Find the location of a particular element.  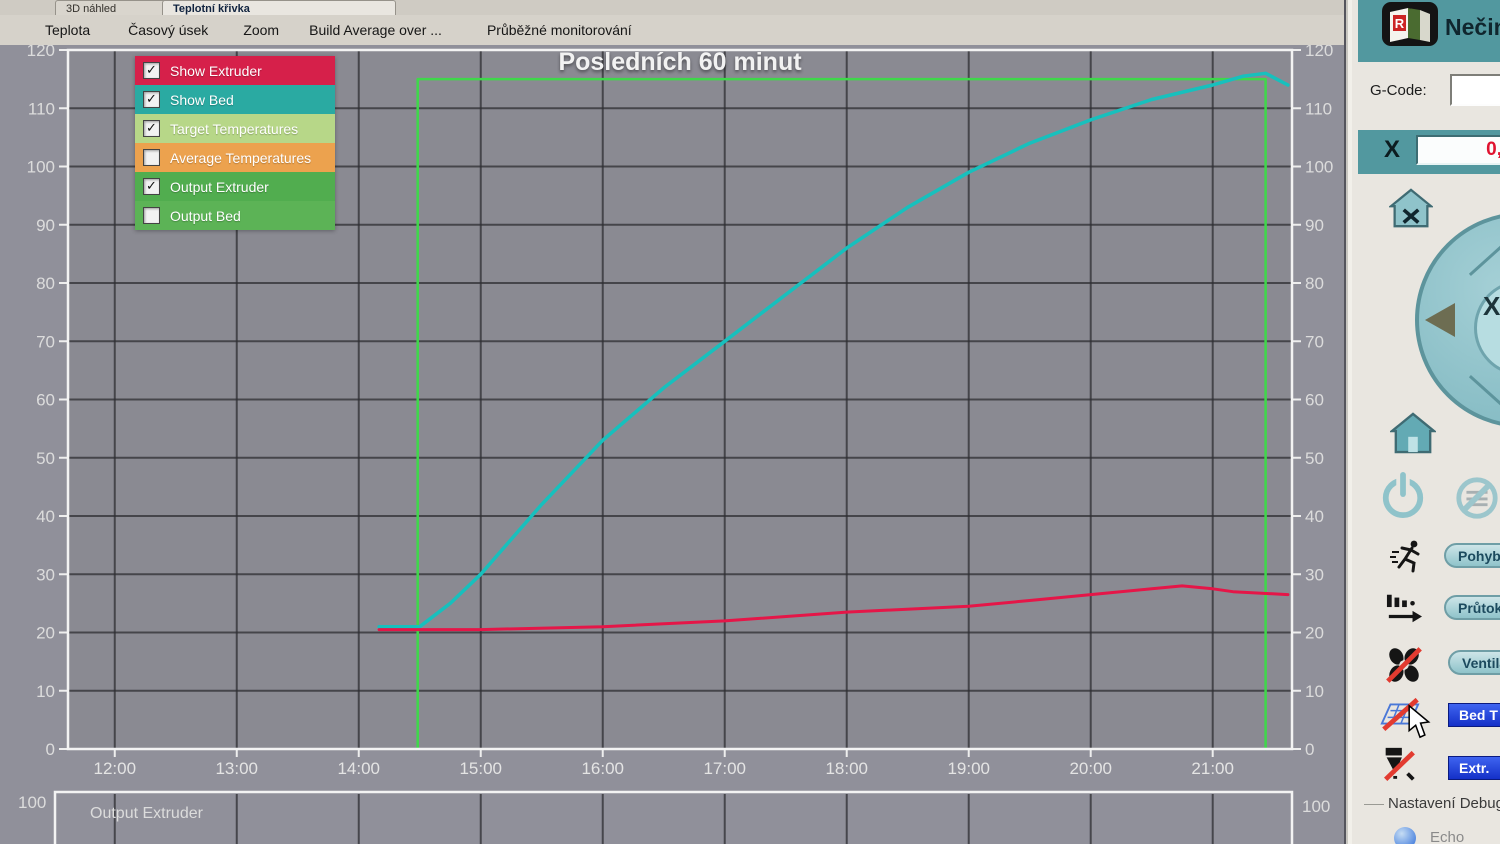

gcode-label: G-Code: is located at coordinates (1398, 90).